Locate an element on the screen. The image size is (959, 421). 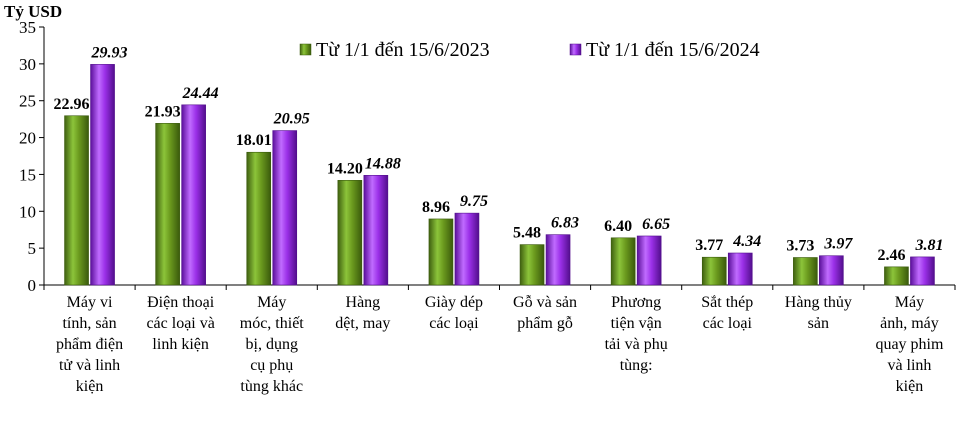
y-tick-label: 35 is located at coordinates (27, 27).